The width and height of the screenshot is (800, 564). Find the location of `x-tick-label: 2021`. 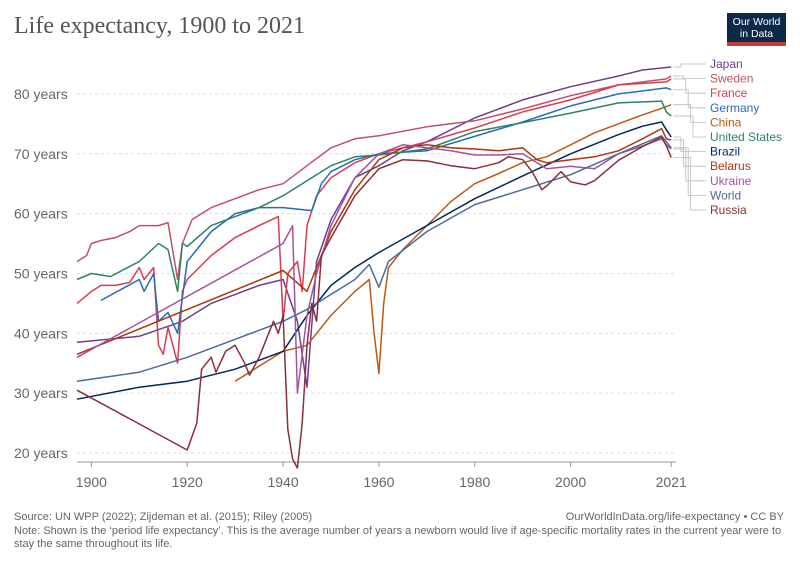

x-tick-label: 2021 is located at coordinates (671, 482).